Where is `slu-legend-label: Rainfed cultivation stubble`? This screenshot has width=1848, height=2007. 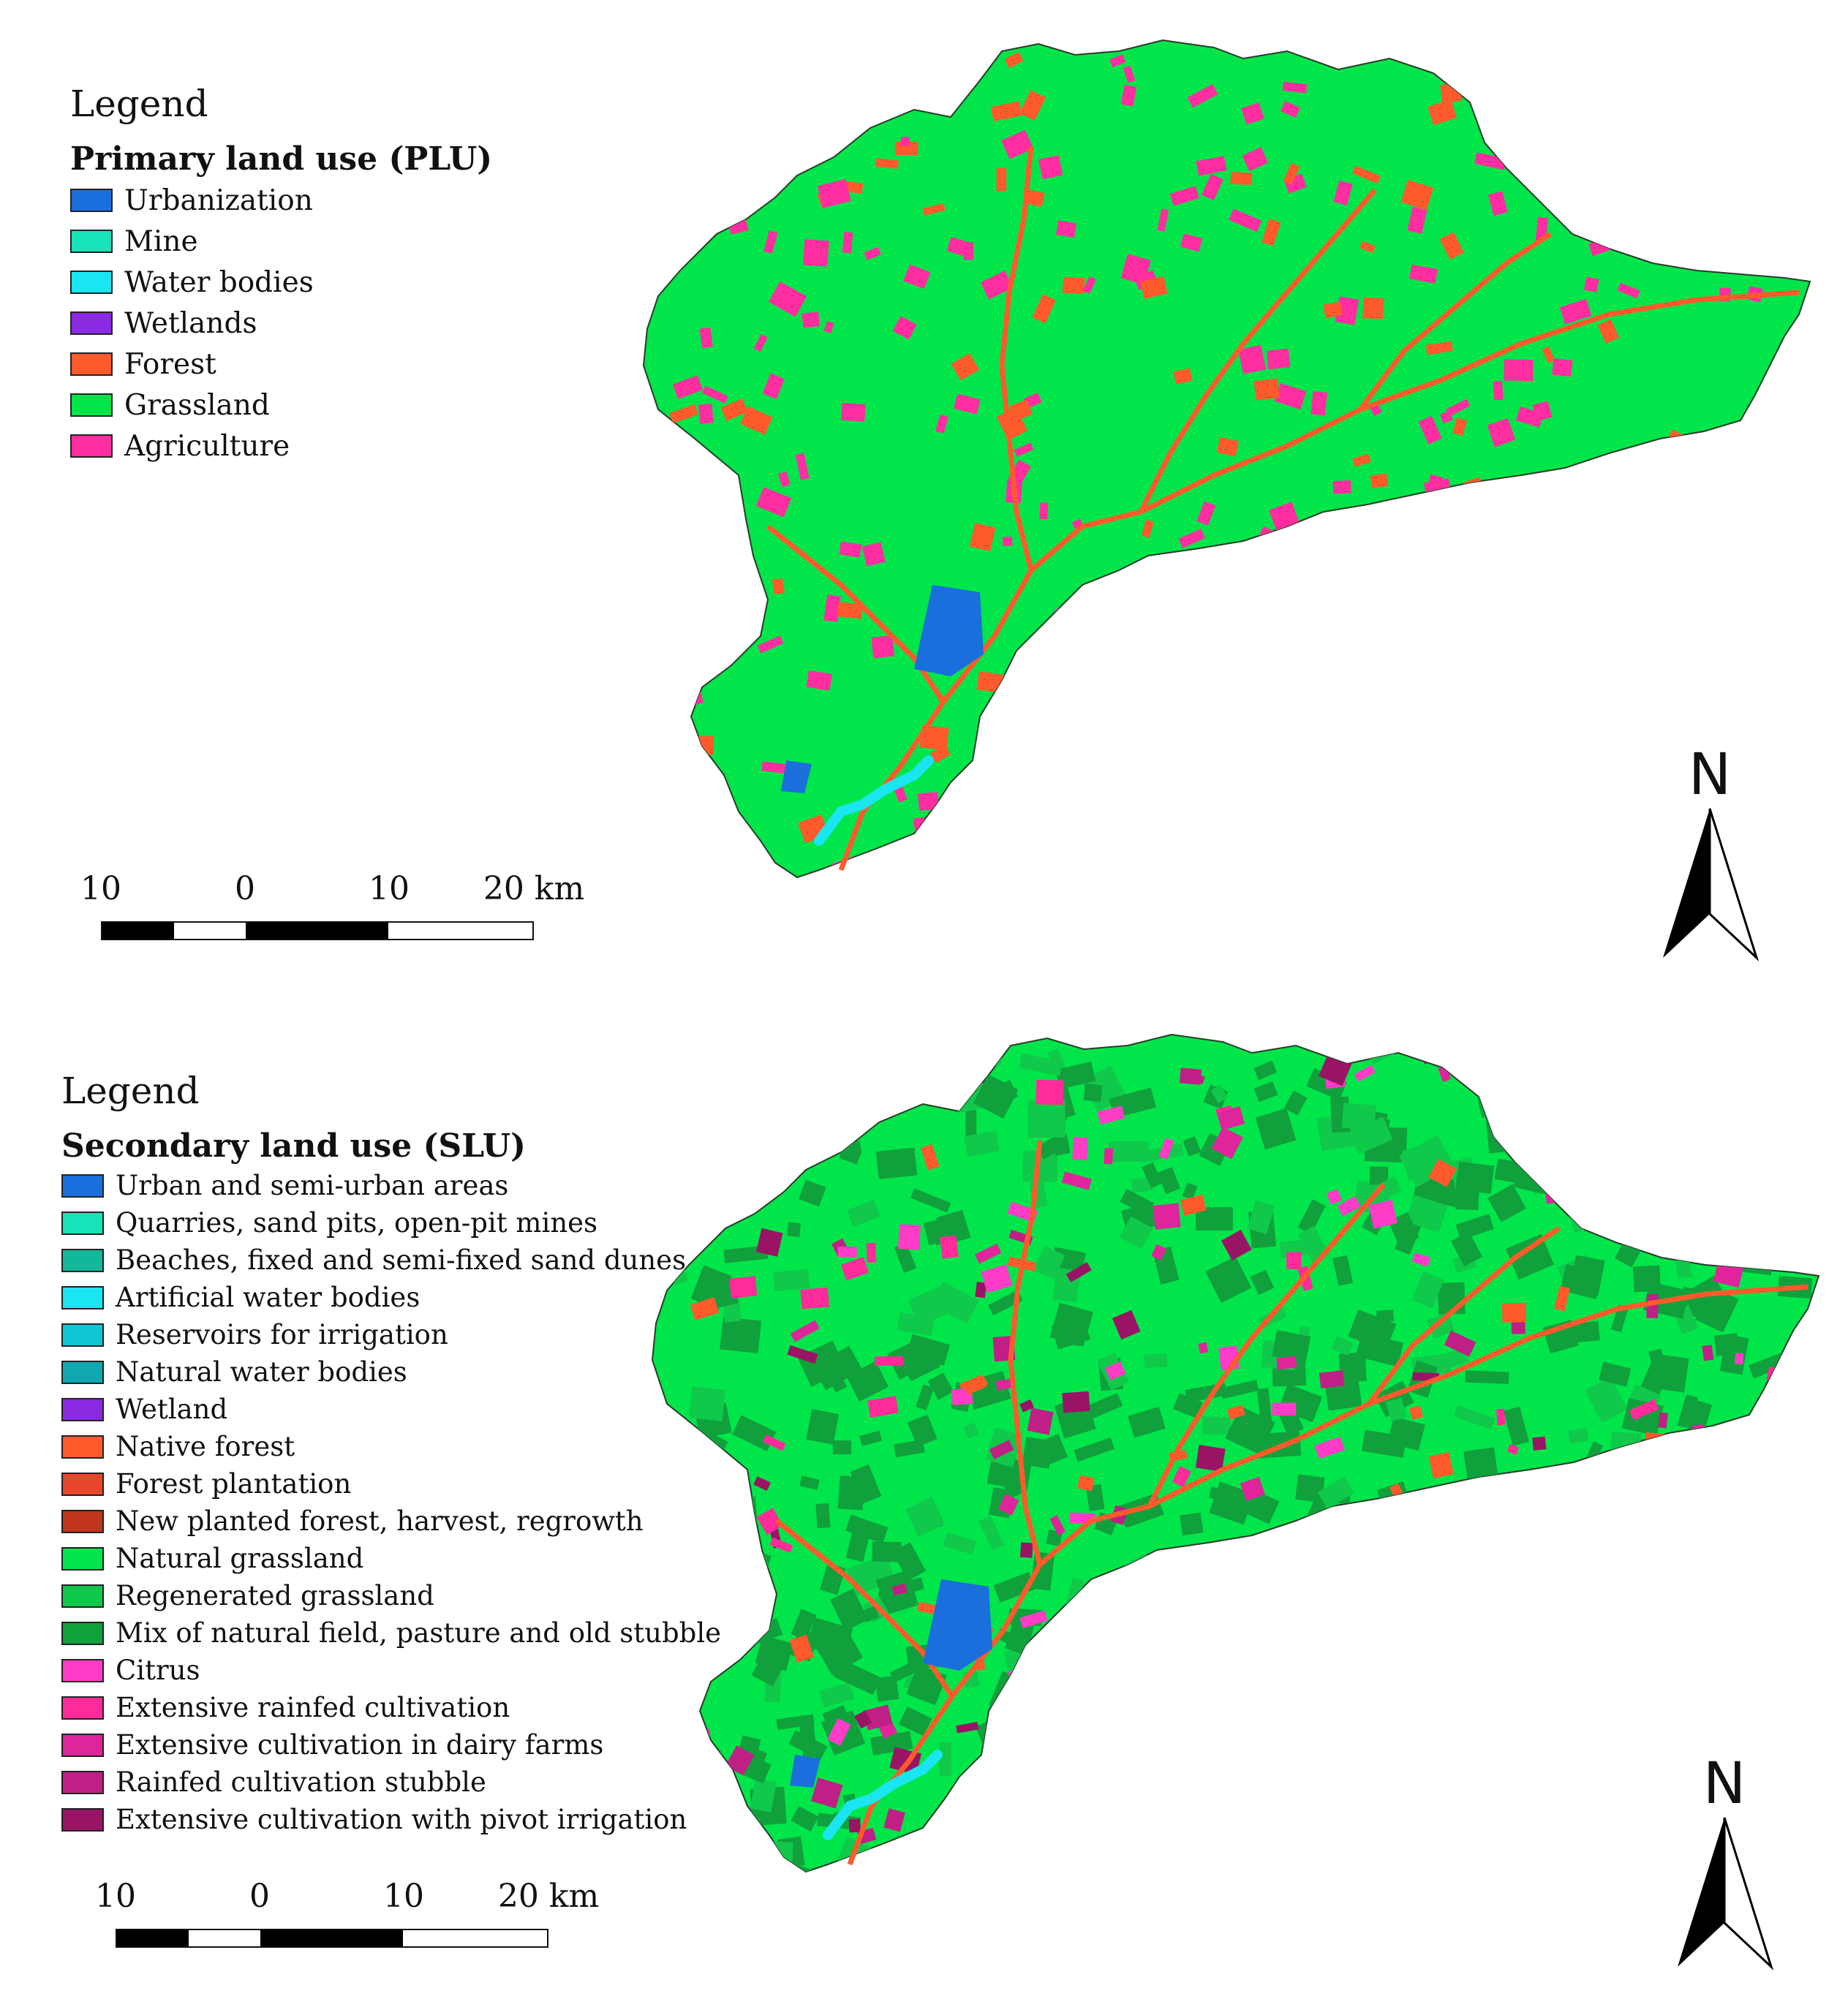
slu-legend-label: Rainfed cultivation stubble is located at coordinates (301, 1782).